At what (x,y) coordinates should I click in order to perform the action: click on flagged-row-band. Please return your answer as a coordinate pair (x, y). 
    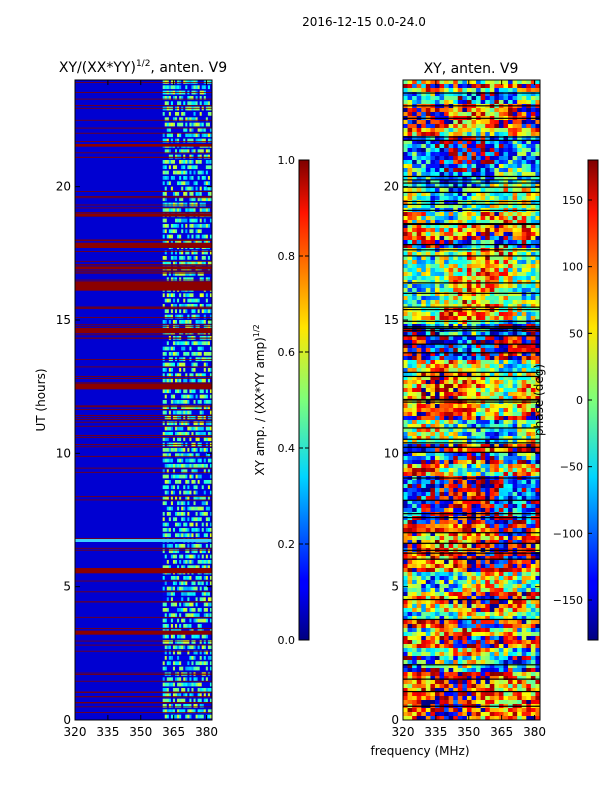
    Looking at the image, I should click on (143, 331).